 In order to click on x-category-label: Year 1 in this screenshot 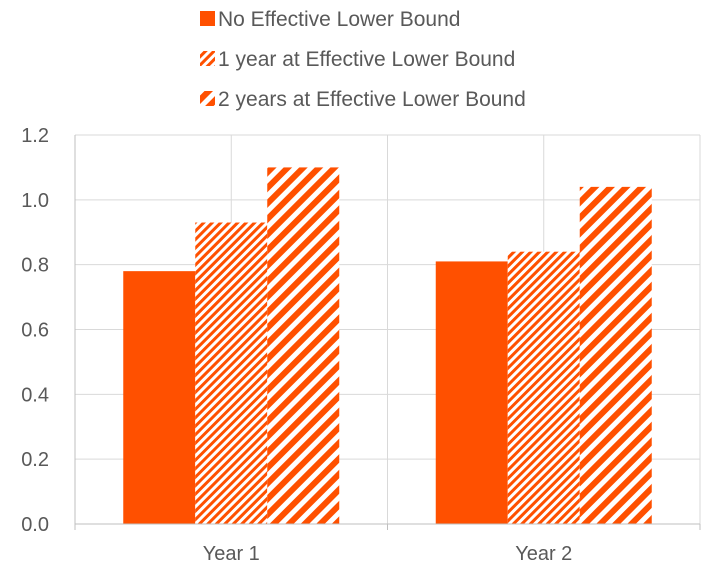, I will do `click(231, 554)`.